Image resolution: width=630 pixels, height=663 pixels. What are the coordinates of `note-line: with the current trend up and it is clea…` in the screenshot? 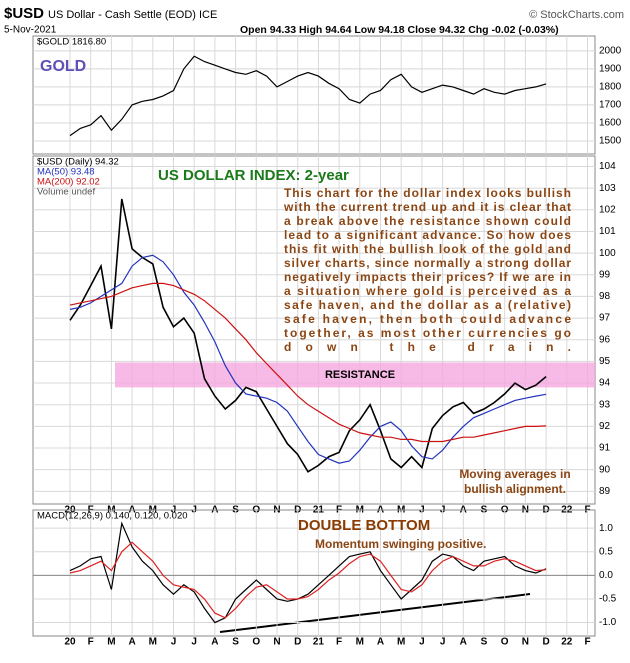 It's located at (427, 207).